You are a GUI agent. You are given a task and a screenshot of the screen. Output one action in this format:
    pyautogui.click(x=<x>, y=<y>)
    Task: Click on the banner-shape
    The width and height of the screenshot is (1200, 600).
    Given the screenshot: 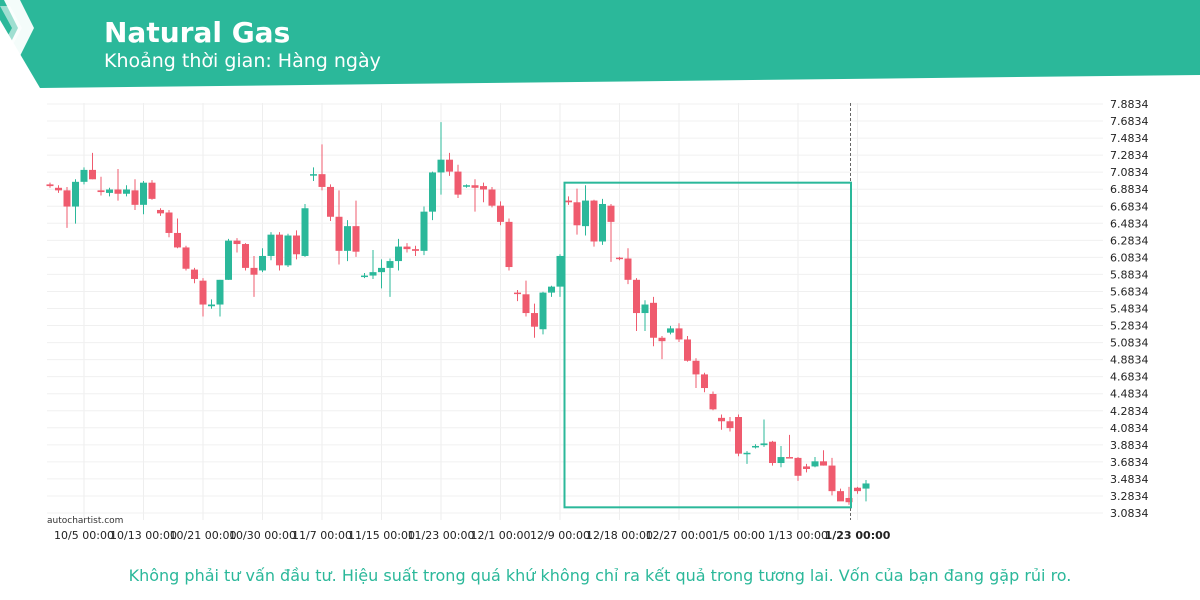 What is the action you would take?
    pyautogui.click(x=600, y=44)
    